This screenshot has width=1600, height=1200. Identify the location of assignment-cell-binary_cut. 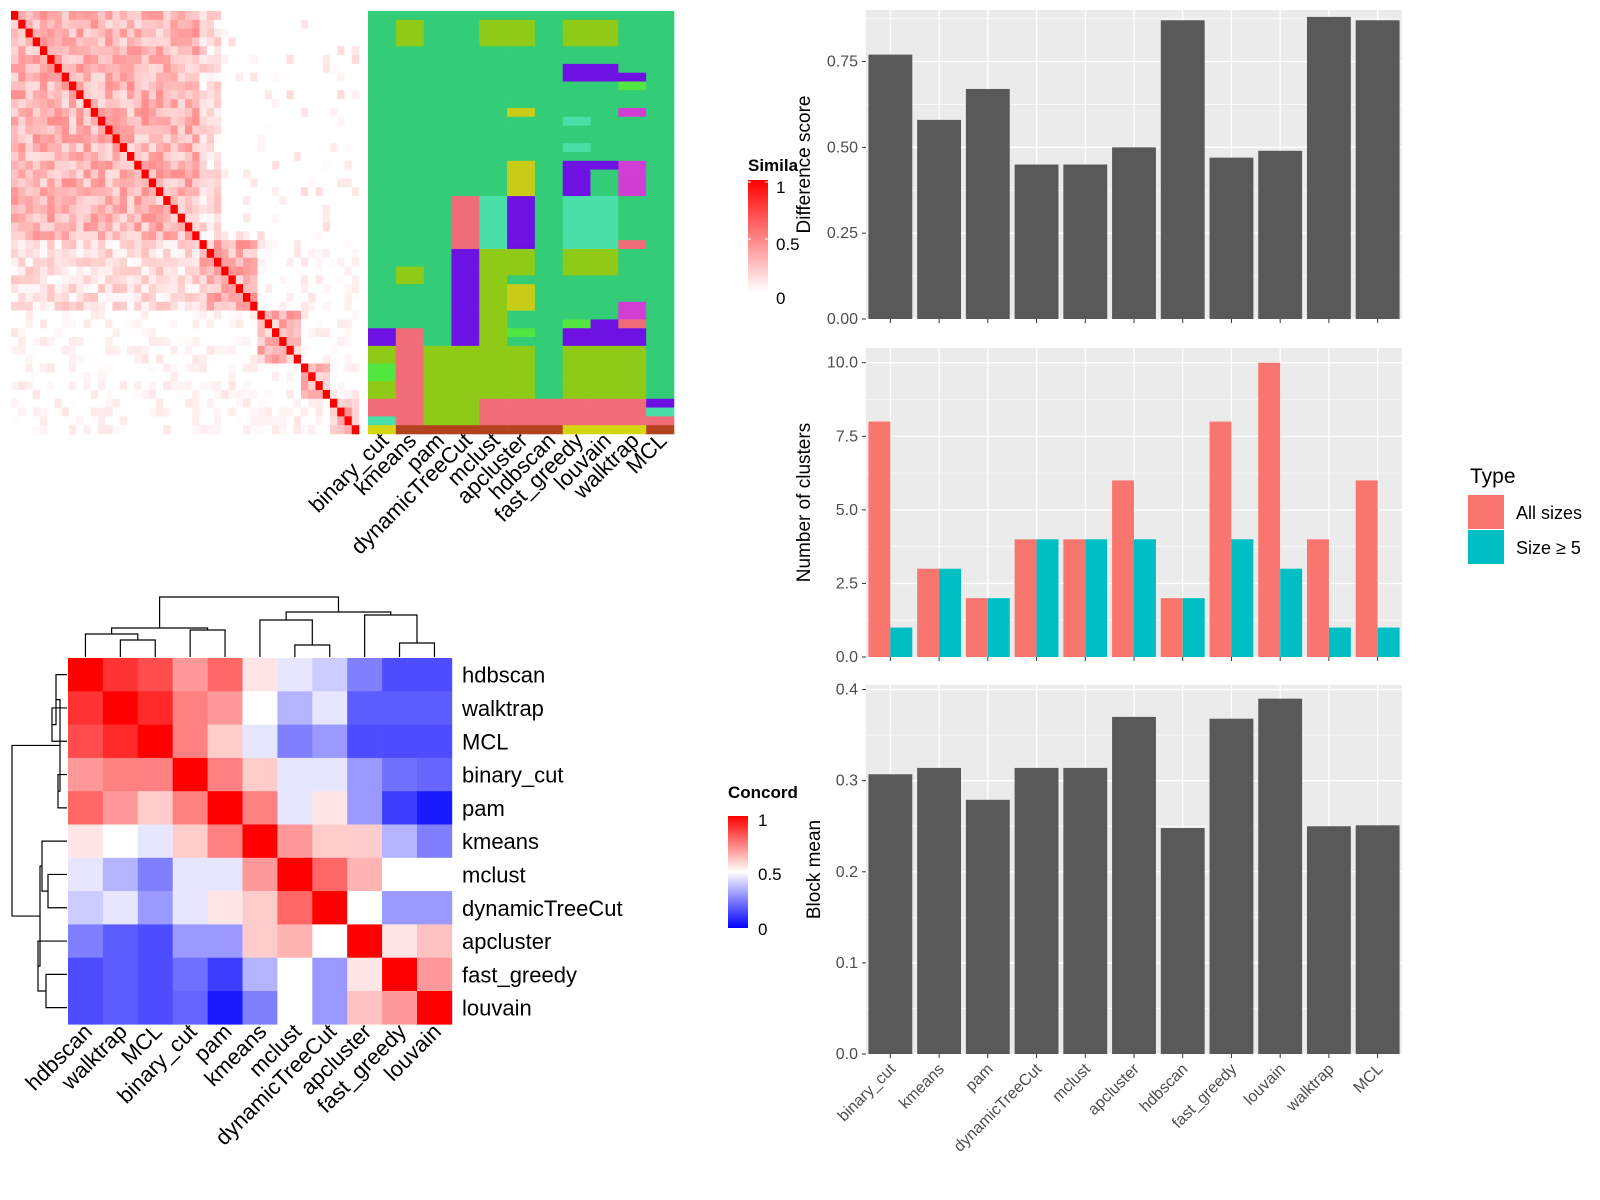
(382, 421).